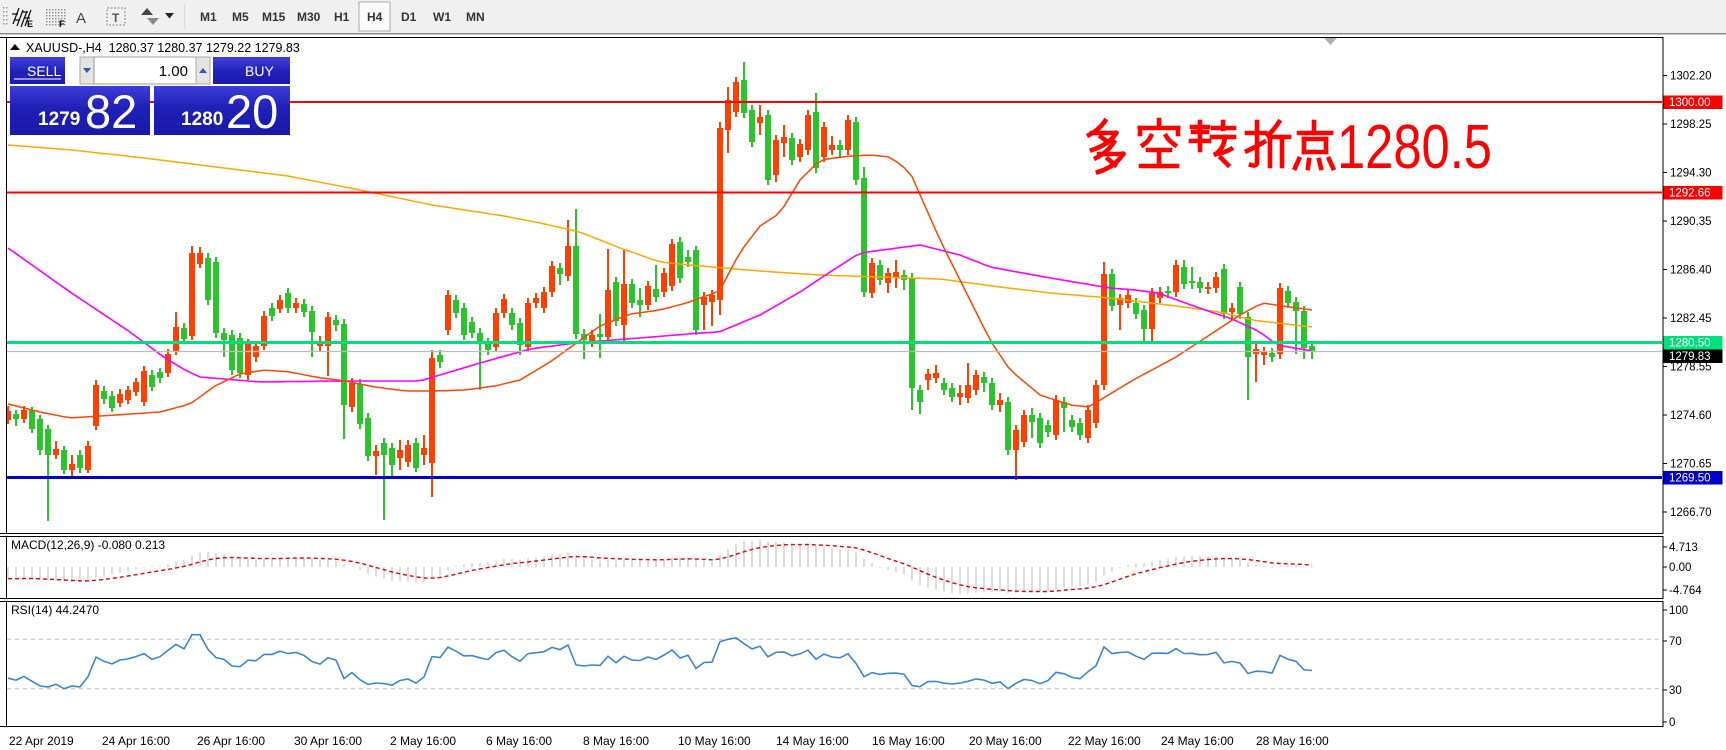 The width and height of the screenshot is (1726, 750). Describe the element at coordinates (1672, 723) in the screenshot. I see `svg-text: 0` at that location.